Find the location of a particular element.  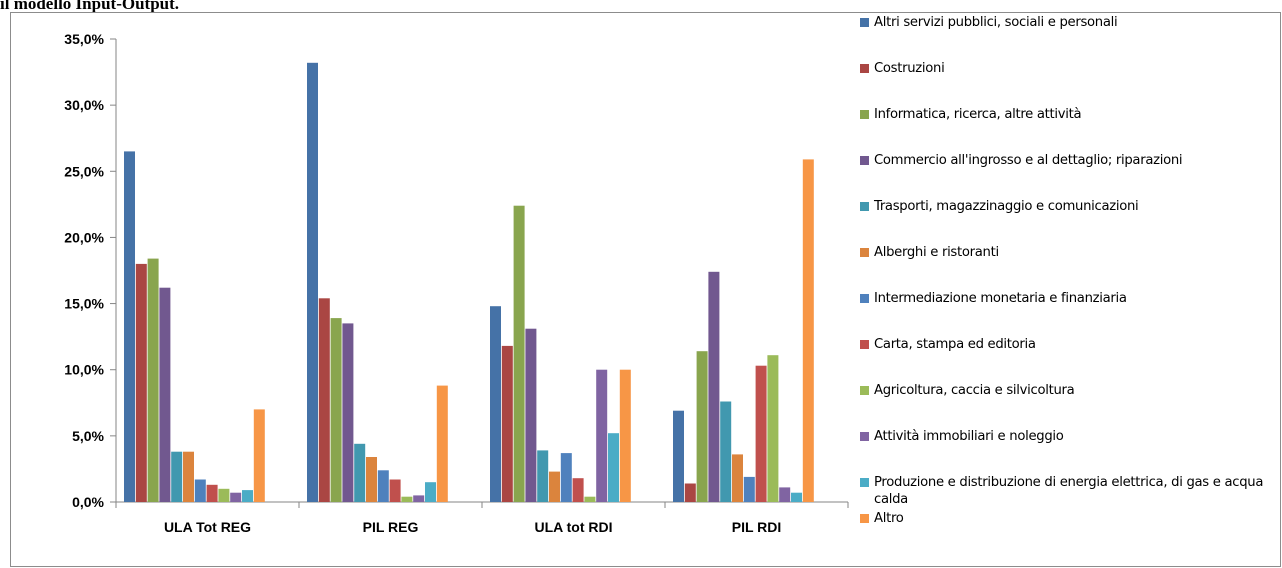

legend-item: Costruzioni is located at coordinates (902, 68).